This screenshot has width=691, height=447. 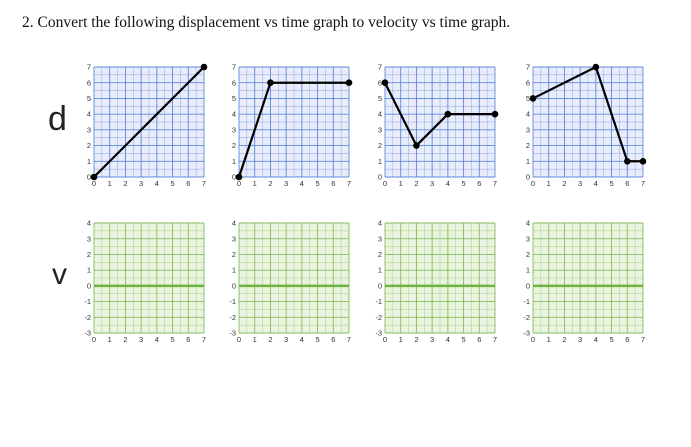 What do you see at coordinates (292, 125) in the screenshot?
I see `displacement-graph-2: 0 1 2 3 4 5 6 7 0 1 2 3 4 5 6 7` at bounding box center [292, 125].